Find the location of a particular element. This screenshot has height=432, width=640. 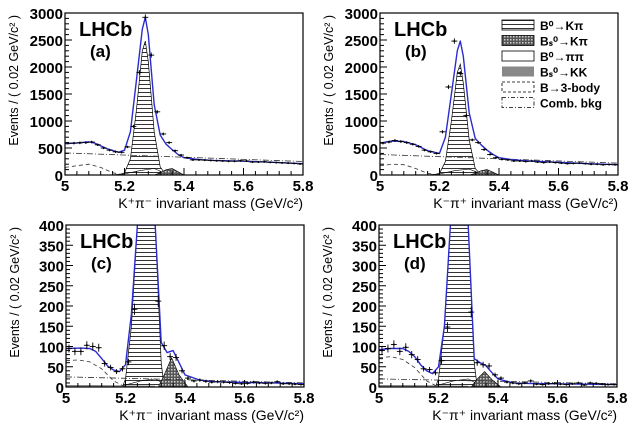

component-b-3body is located at coordinates (95, 169).